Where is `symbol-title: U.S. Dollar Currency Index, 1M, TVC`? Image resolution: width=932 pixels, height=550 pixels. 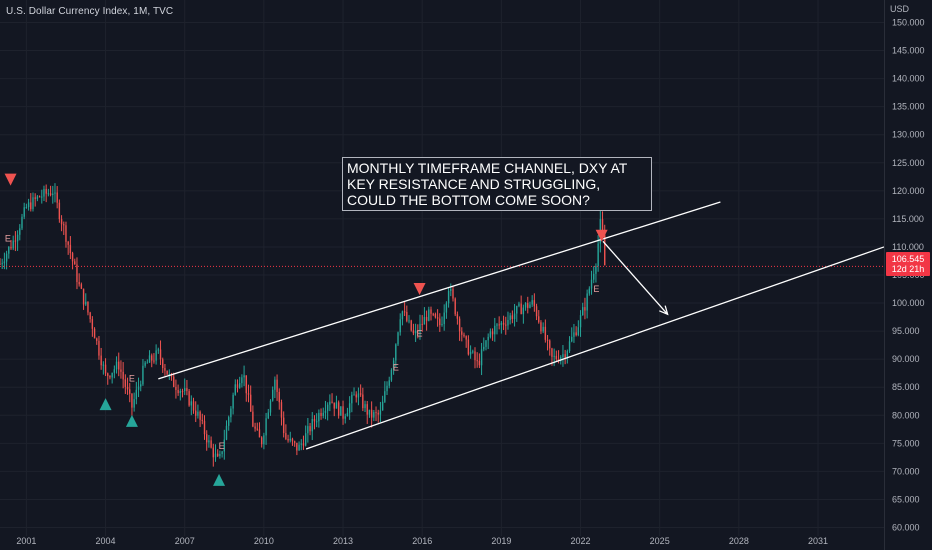 symbol-title: U.S. Dollar Currency Index, 1M, TVC is located at coordinates (90, 11).